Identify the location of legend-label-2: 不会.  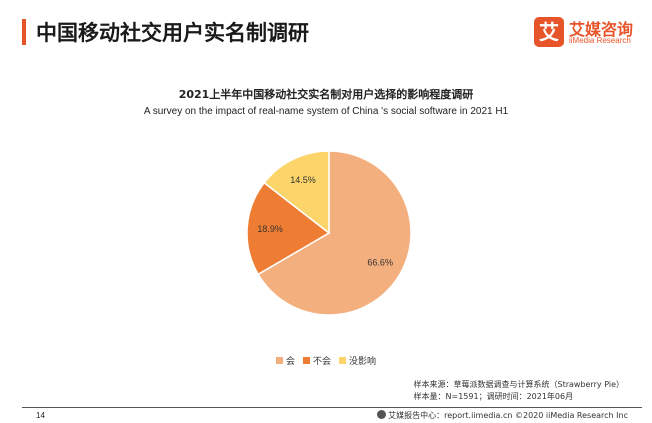
(321, 362).